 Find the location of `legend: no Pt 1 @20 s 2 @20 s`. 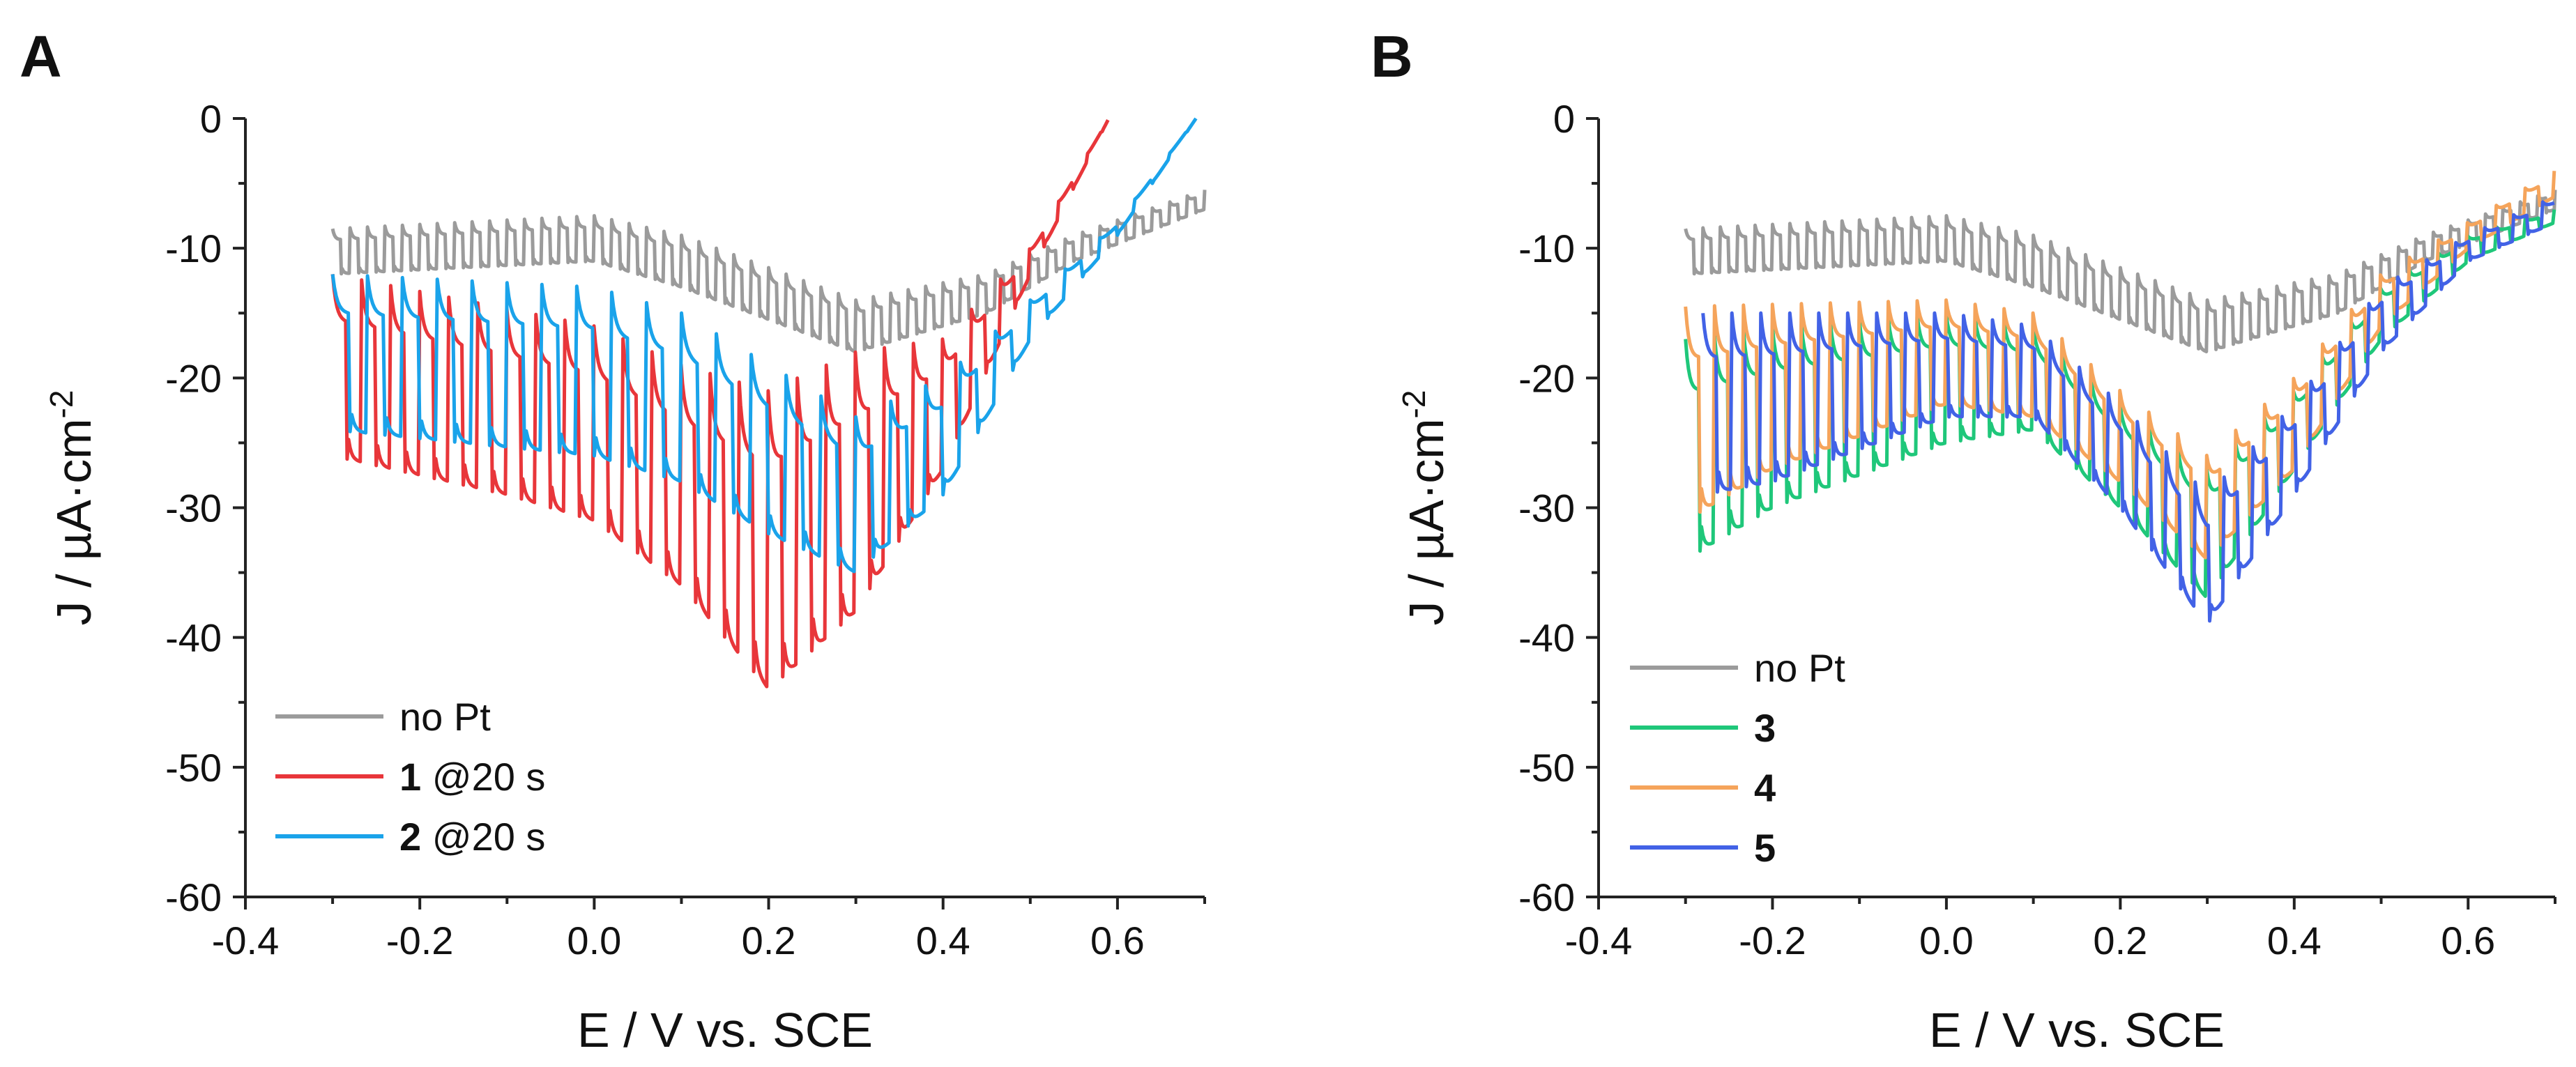

legend: no Pt 1 @20 s 2 @20 s is located at coordinates (410, 777).